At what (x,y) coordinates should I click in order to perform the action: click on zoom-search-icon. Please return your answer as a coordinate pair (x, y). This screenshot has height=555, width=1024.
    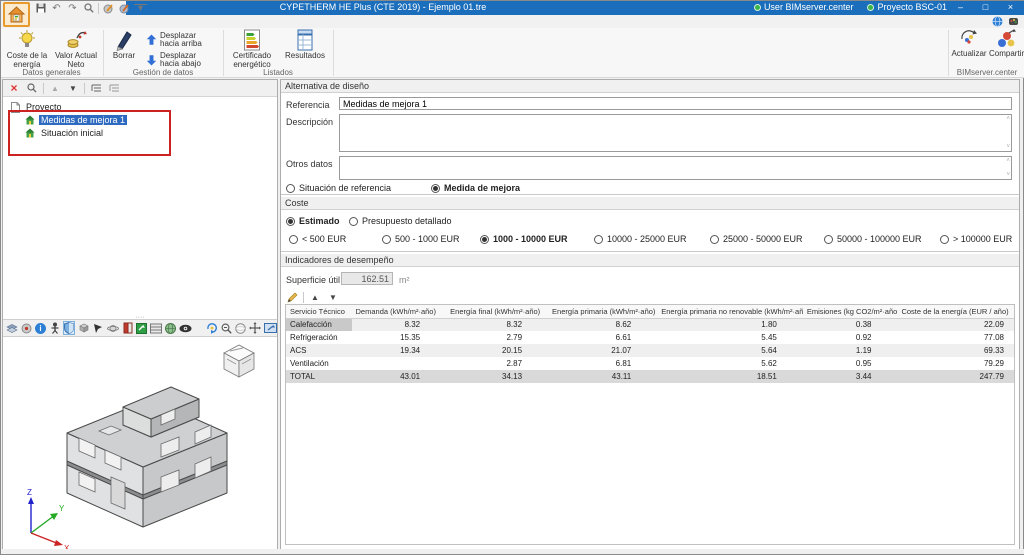
    Looking at the image, I should click on (88, 8).